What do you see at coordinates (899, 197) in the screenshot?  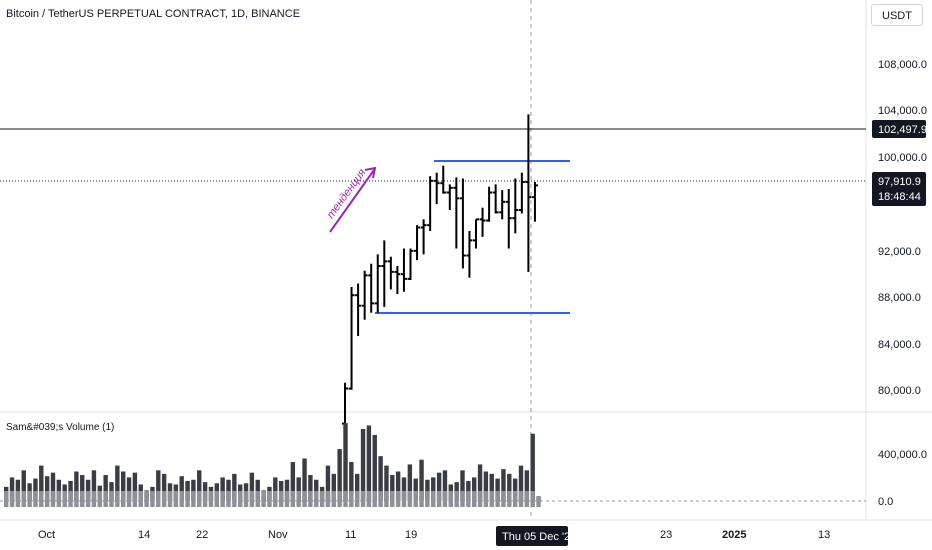 I see `countdown-label: 18:48:44` at bounding box center [899, 197].